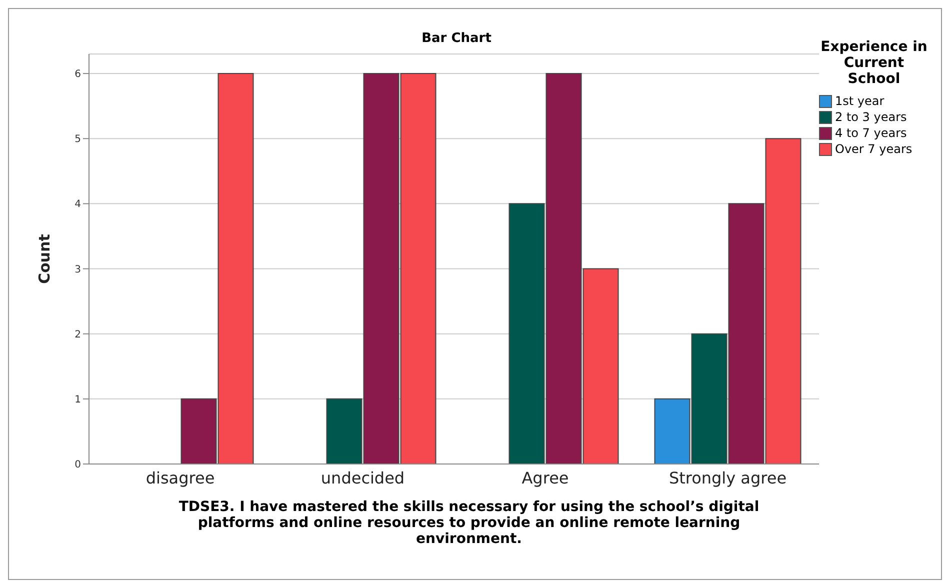  What do you see at coordinates (77, 140) in the screenshot?
I see `y-tick-label: 5` at bounding box center [77, 140].